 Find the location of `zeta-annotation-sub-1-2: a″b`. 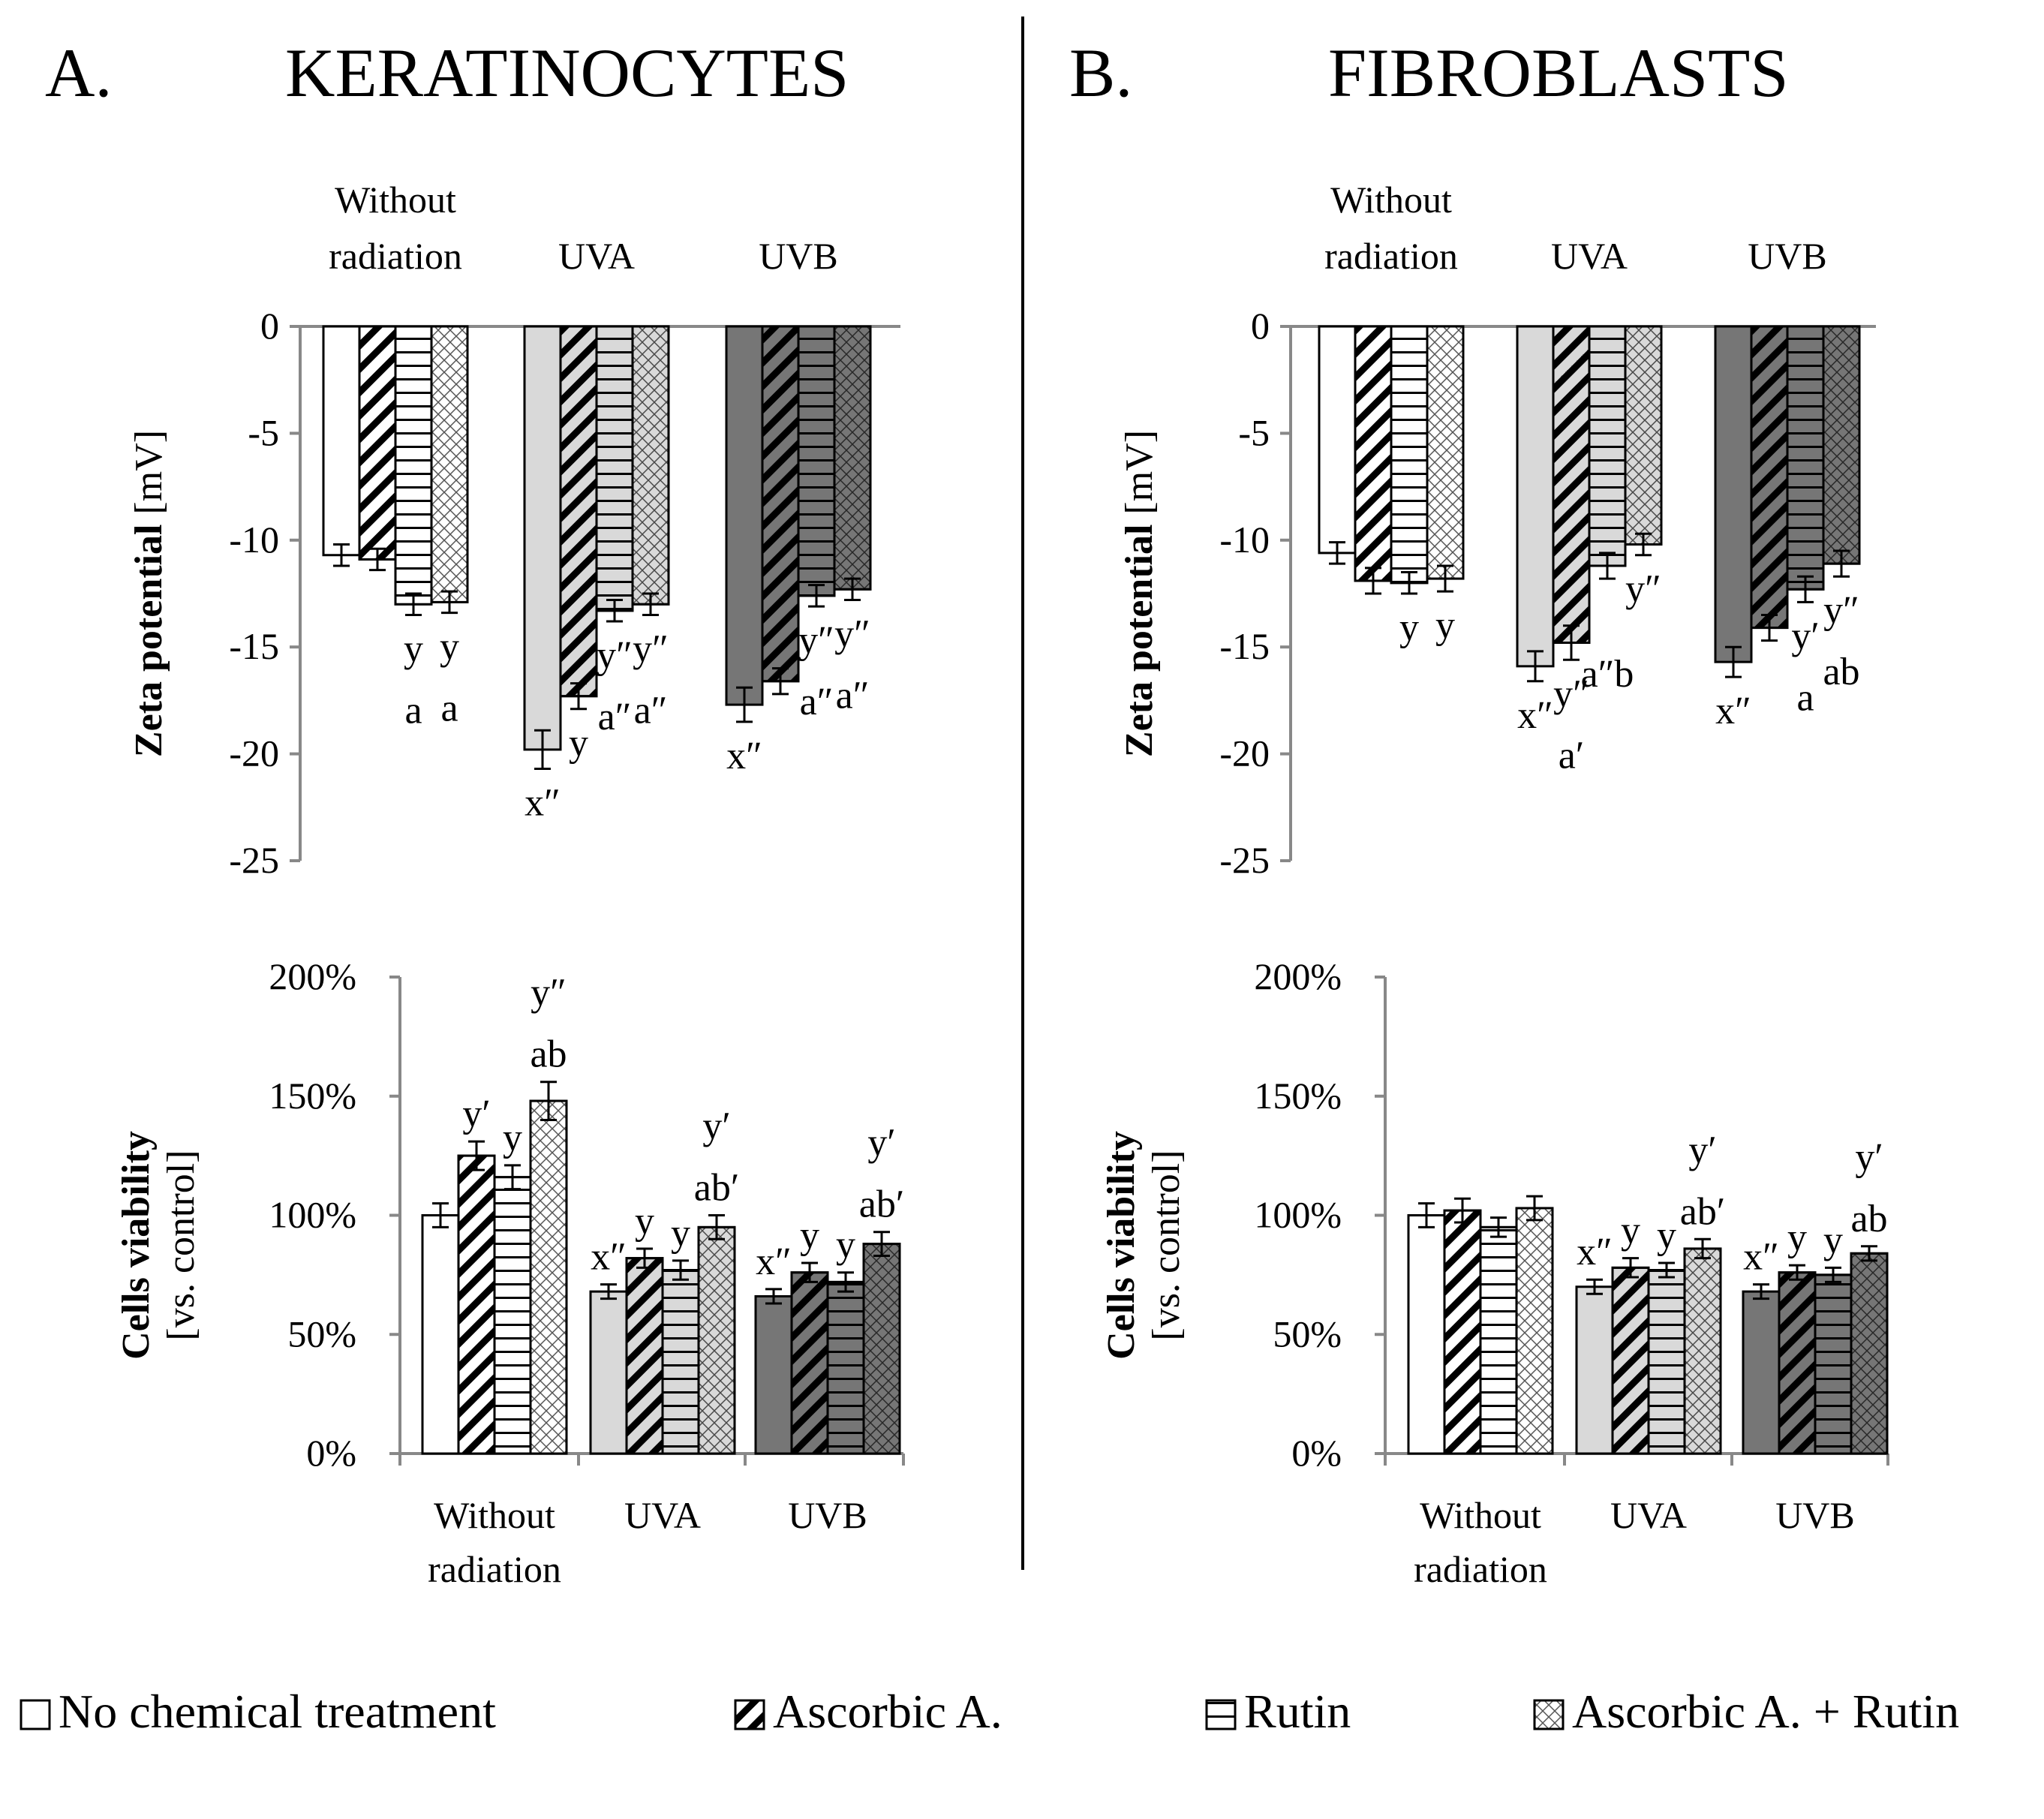

zeta-annotation-sub-1-2: a″b is located at coordinates (1607, 674).